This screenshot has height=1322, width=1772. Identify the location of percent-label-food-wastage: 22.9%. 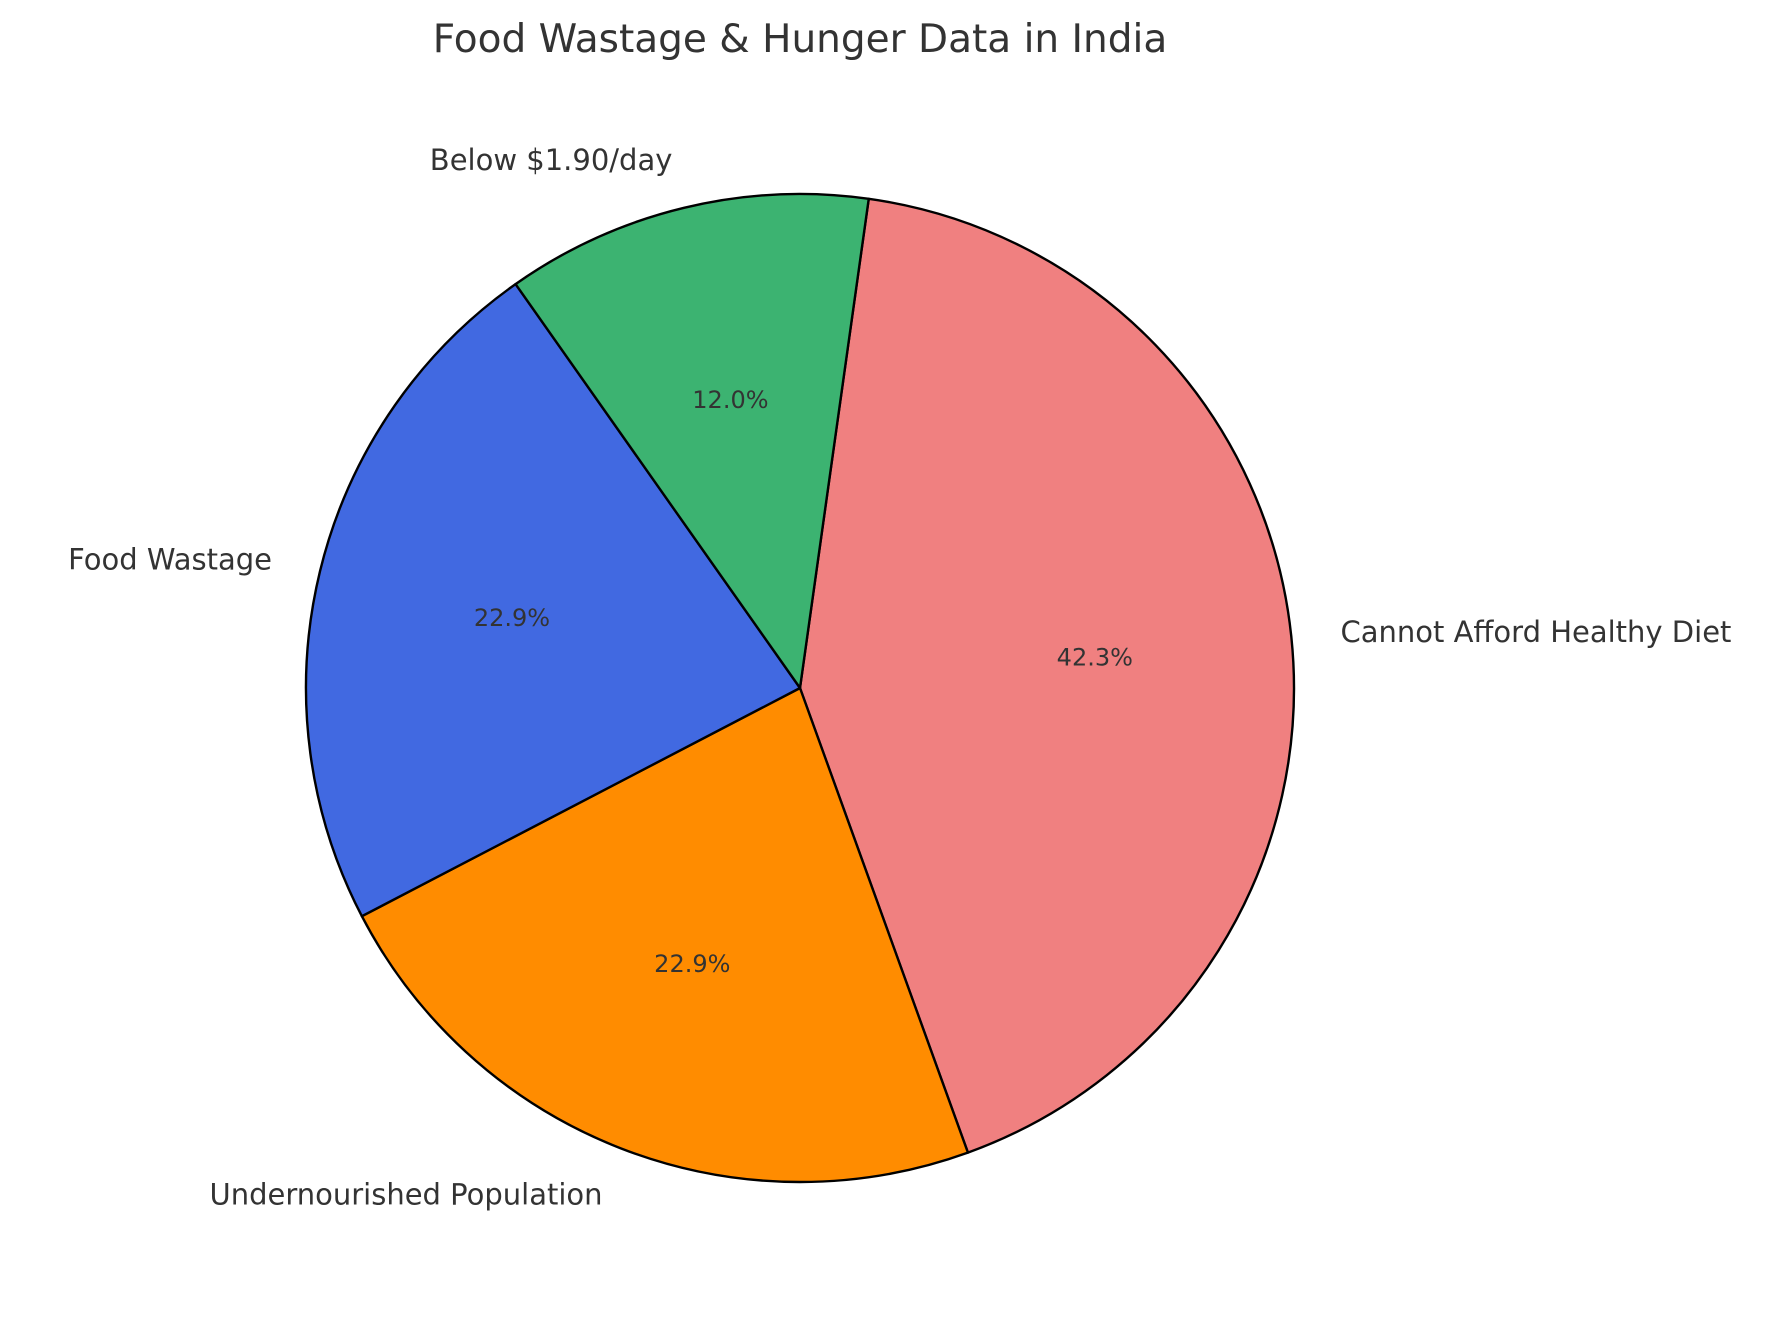
(512, 618).